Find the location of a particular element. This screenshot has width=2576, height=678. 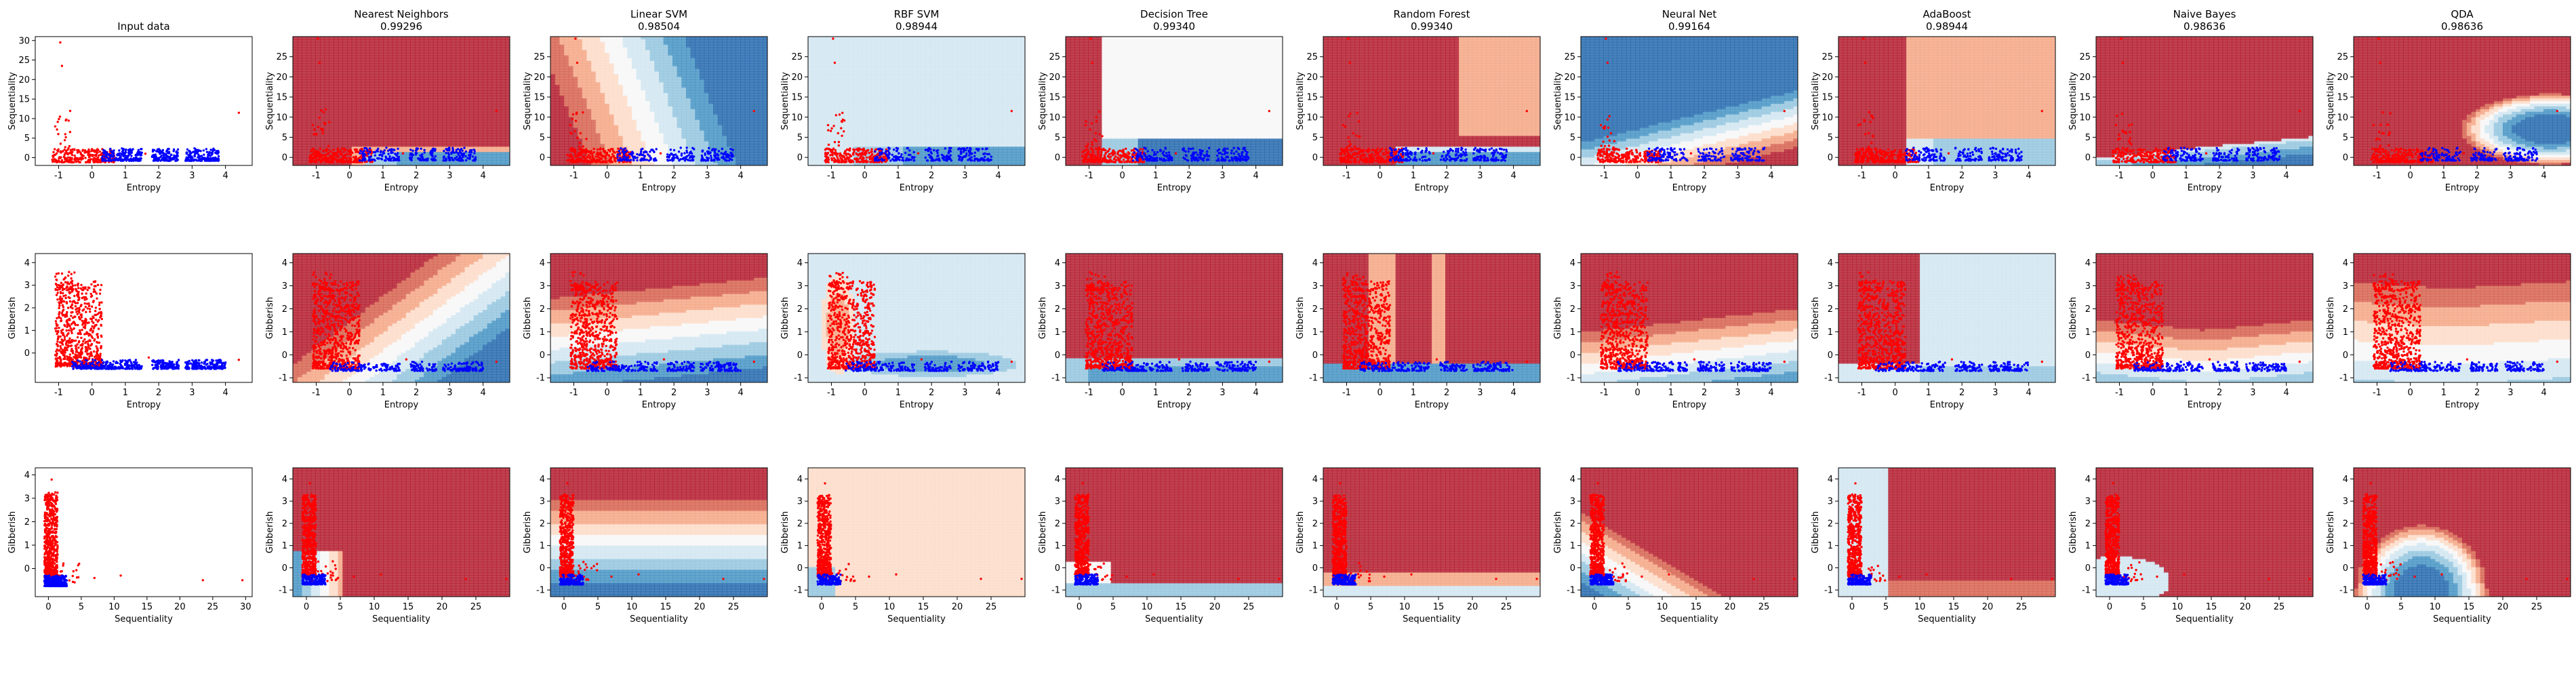

y-tick-label: 10 is located at coordinates (281, 118).